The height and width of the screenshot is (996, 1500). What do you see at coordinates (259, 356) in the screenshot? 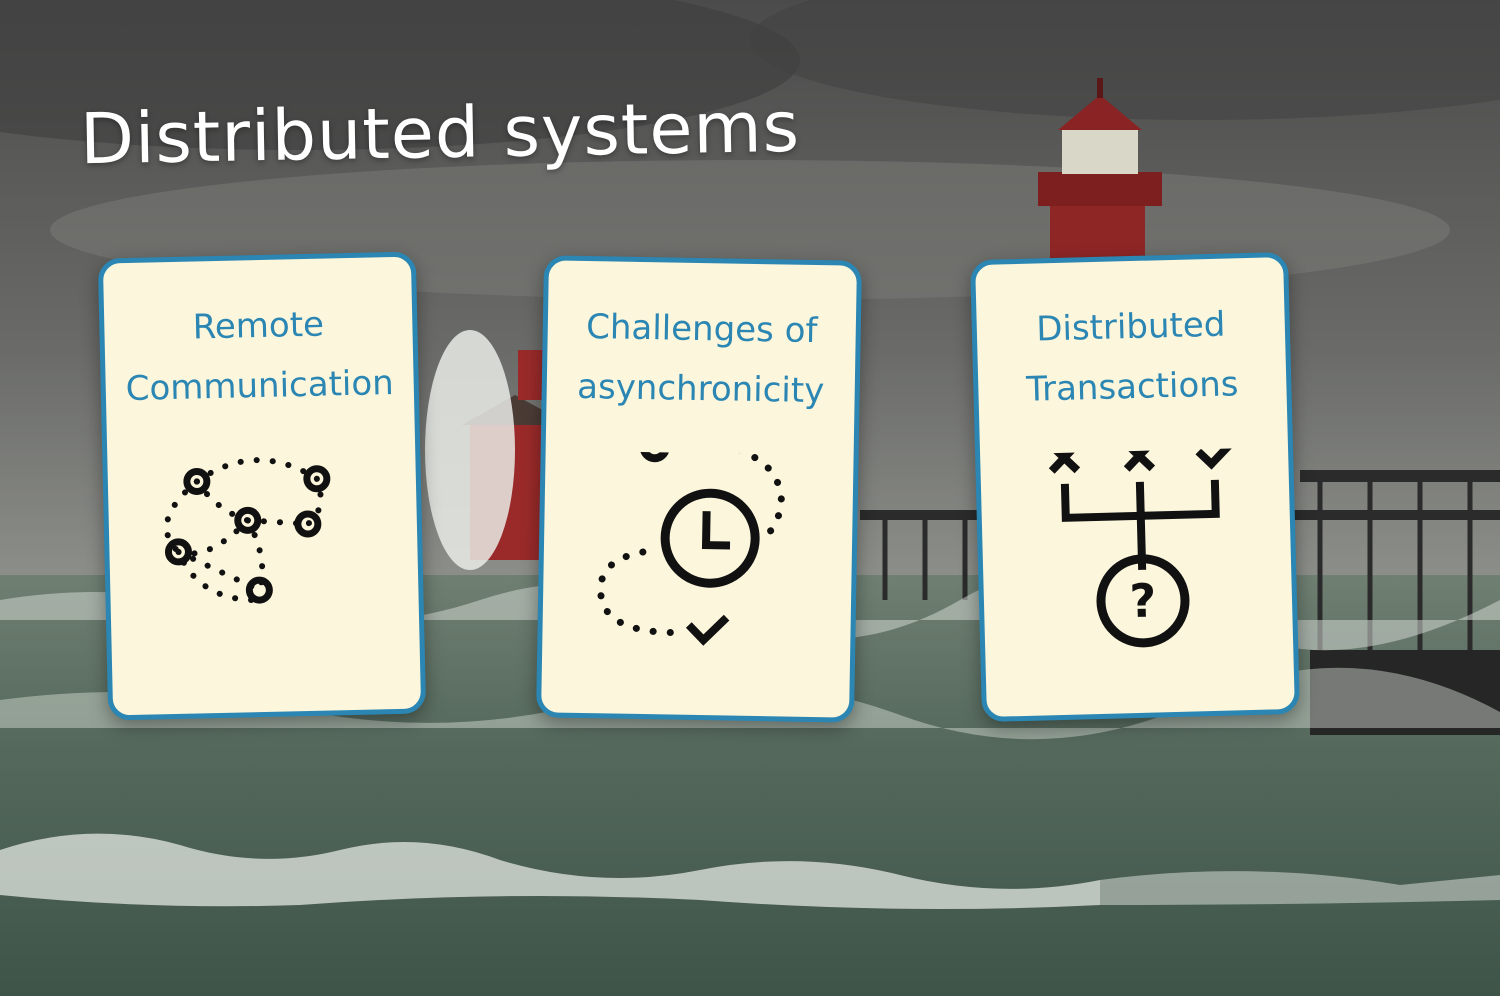
I see `card-title: Remote Communication` at bounding box center [259, 356].